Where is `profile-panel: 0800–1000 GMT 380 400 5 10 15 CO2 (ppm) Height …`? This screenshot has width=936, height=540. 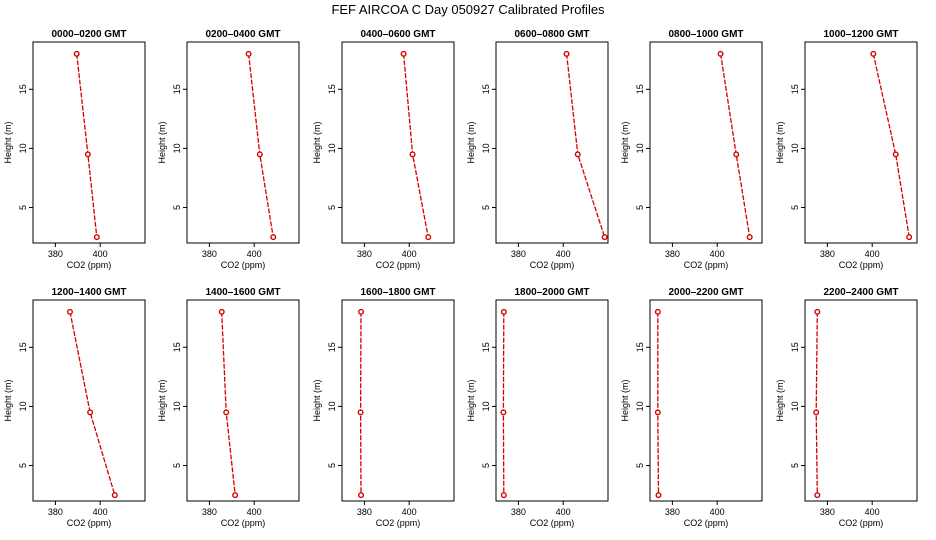
profile-panel: 0800–1000 GMT 380 400 5 10 15 CO2 (ppm) Height … is located at coordinates (691, 149).